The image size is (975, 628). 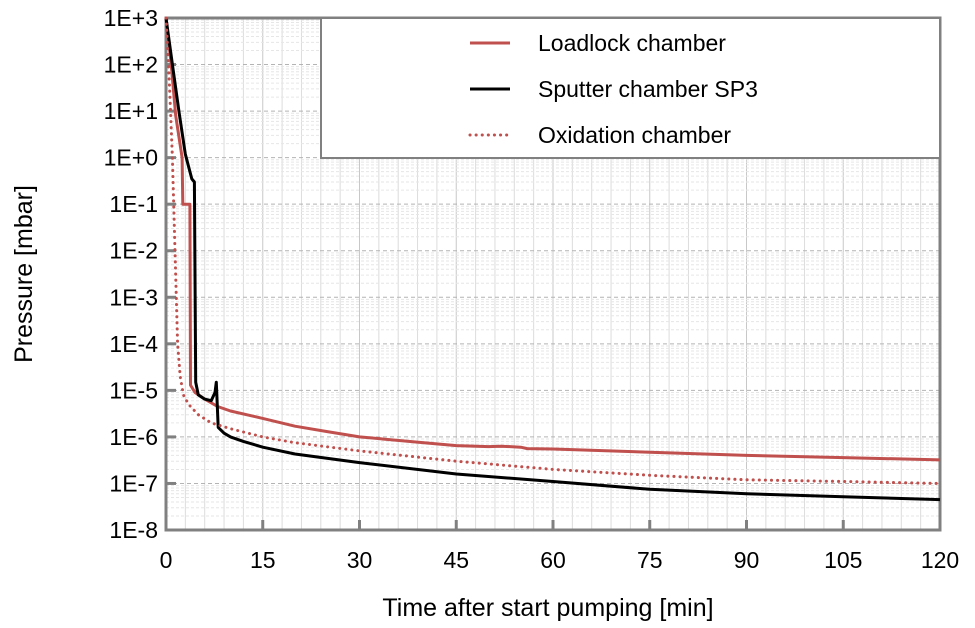 I want to click on legend-box, so click(x=630, y=88).